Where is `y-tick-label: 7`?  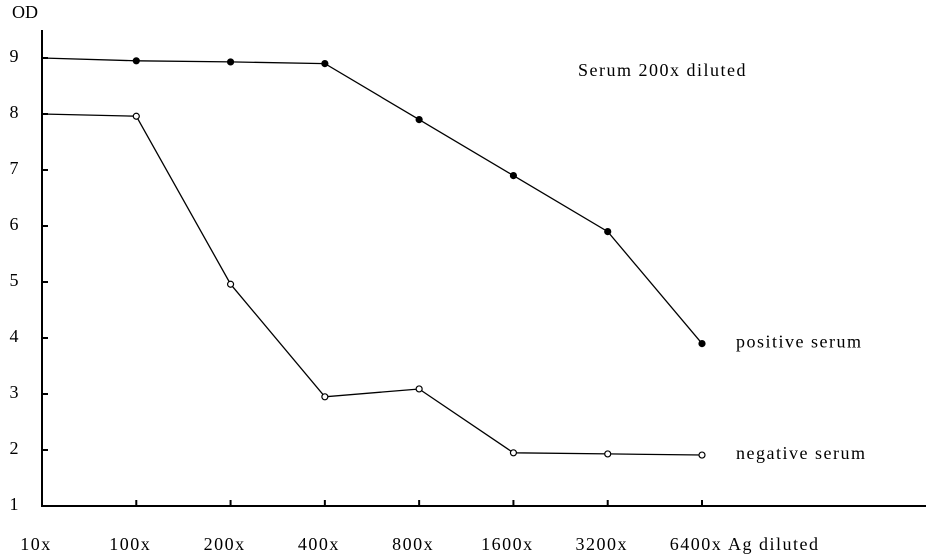
y-tick-label: 7 is located at coordinates (14, 168).